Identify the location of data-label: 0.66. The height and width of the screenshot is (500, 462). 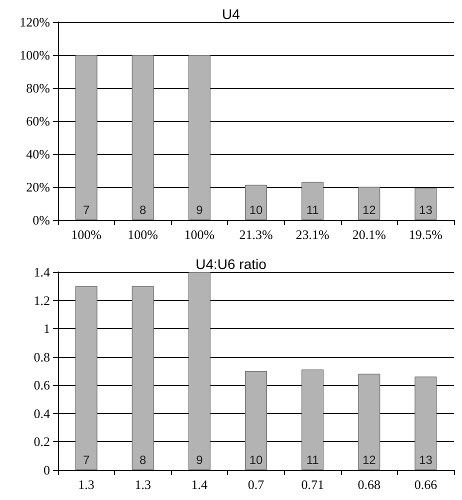
(426, 484).